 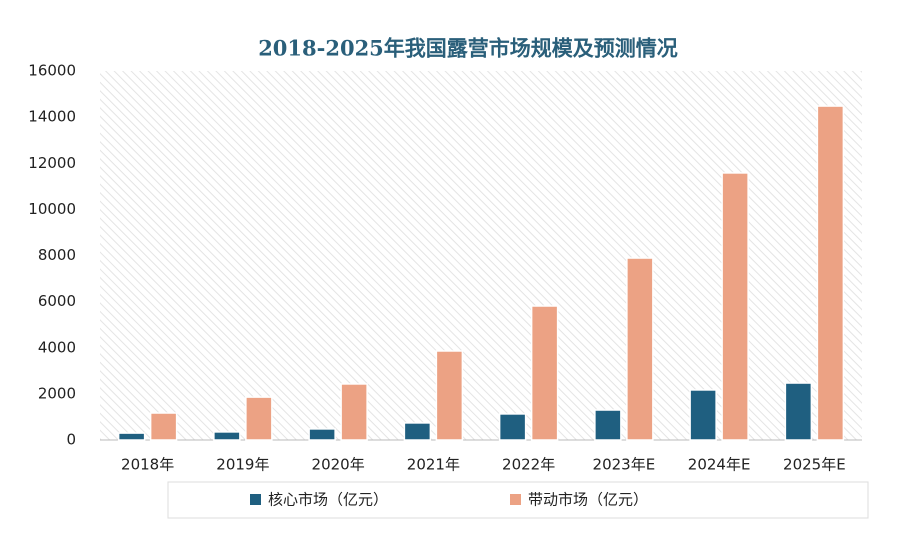 What do you see at coordinates (52, 71) in the screenshot?
I see `y-tick-label: 16000` at bounding box center [52, 71].